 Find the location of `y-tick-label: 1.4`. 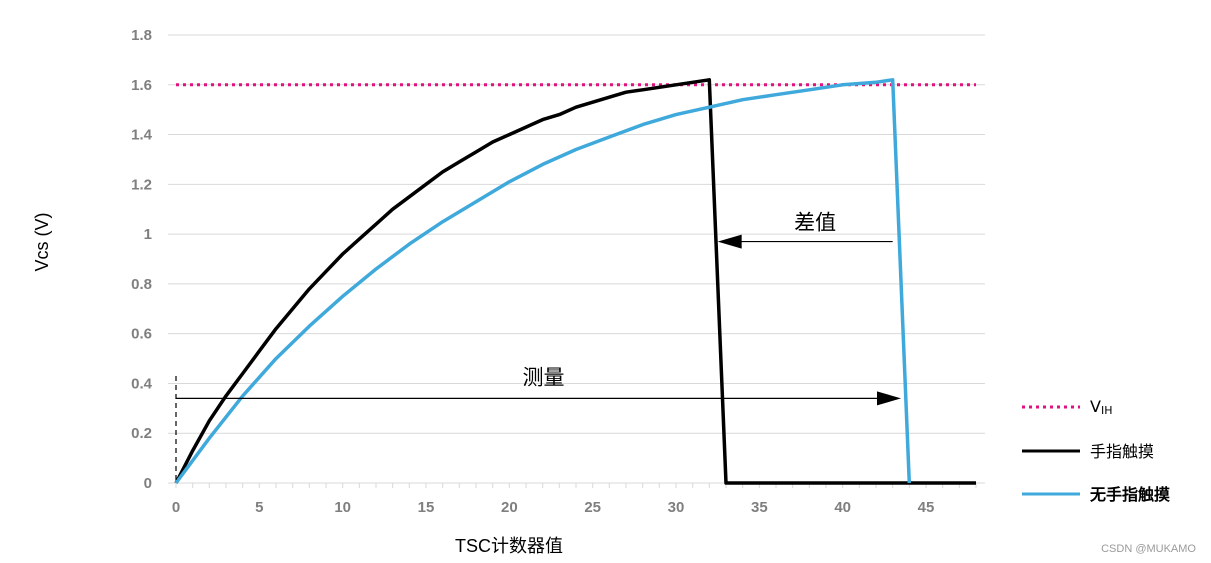

y-tick-label: 1.4 is located at coordinates (142, 135).